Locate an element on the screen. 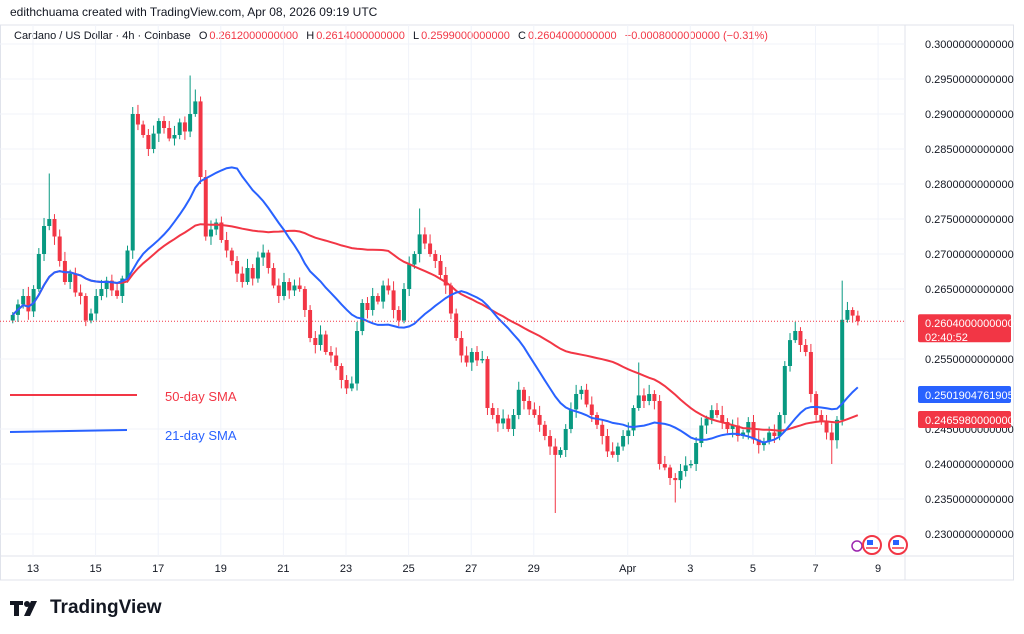 This screenshot has height=634, width=1024. open-label: O is located at coordinates (203, 36).